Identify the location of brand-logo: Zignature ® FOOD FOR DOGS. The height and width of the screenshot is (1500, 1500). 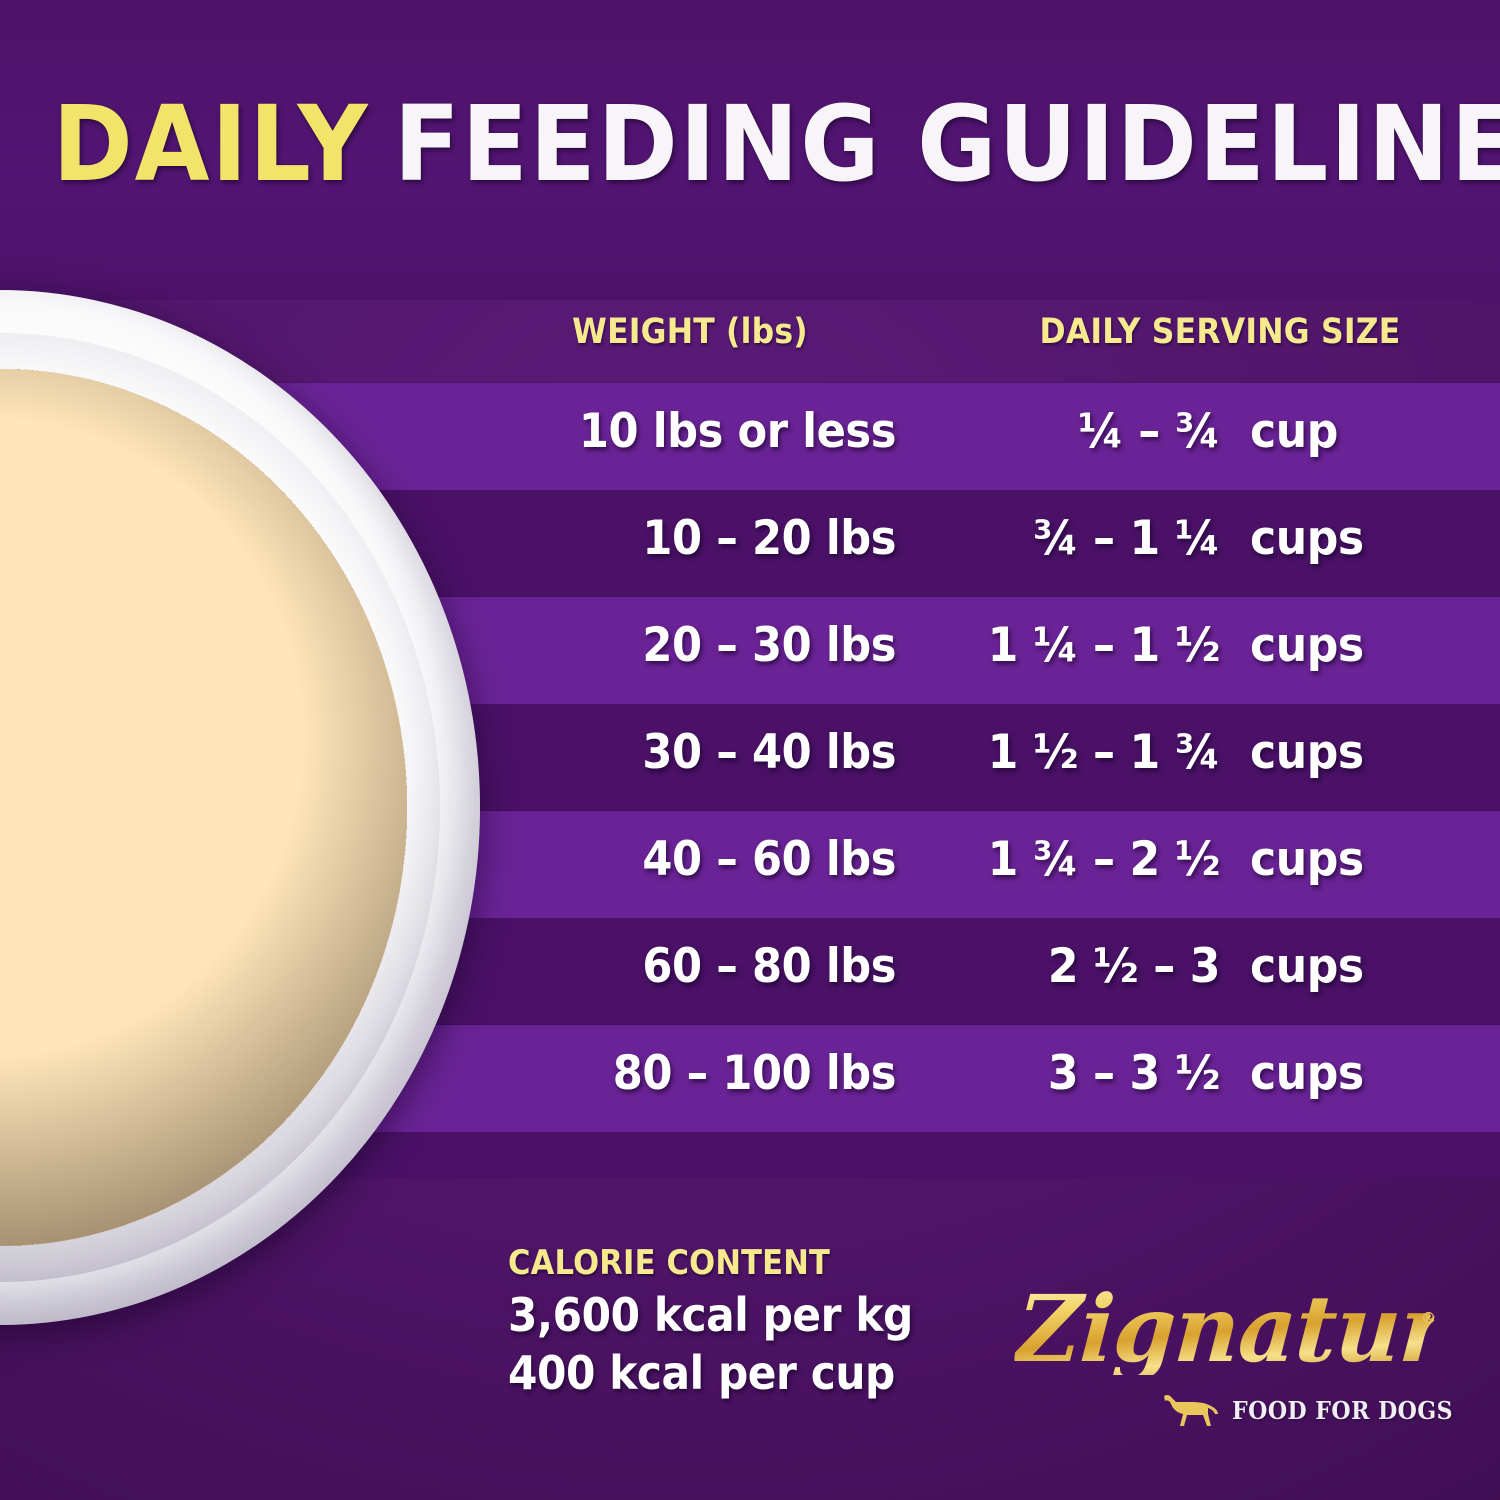
(1255, 1375).